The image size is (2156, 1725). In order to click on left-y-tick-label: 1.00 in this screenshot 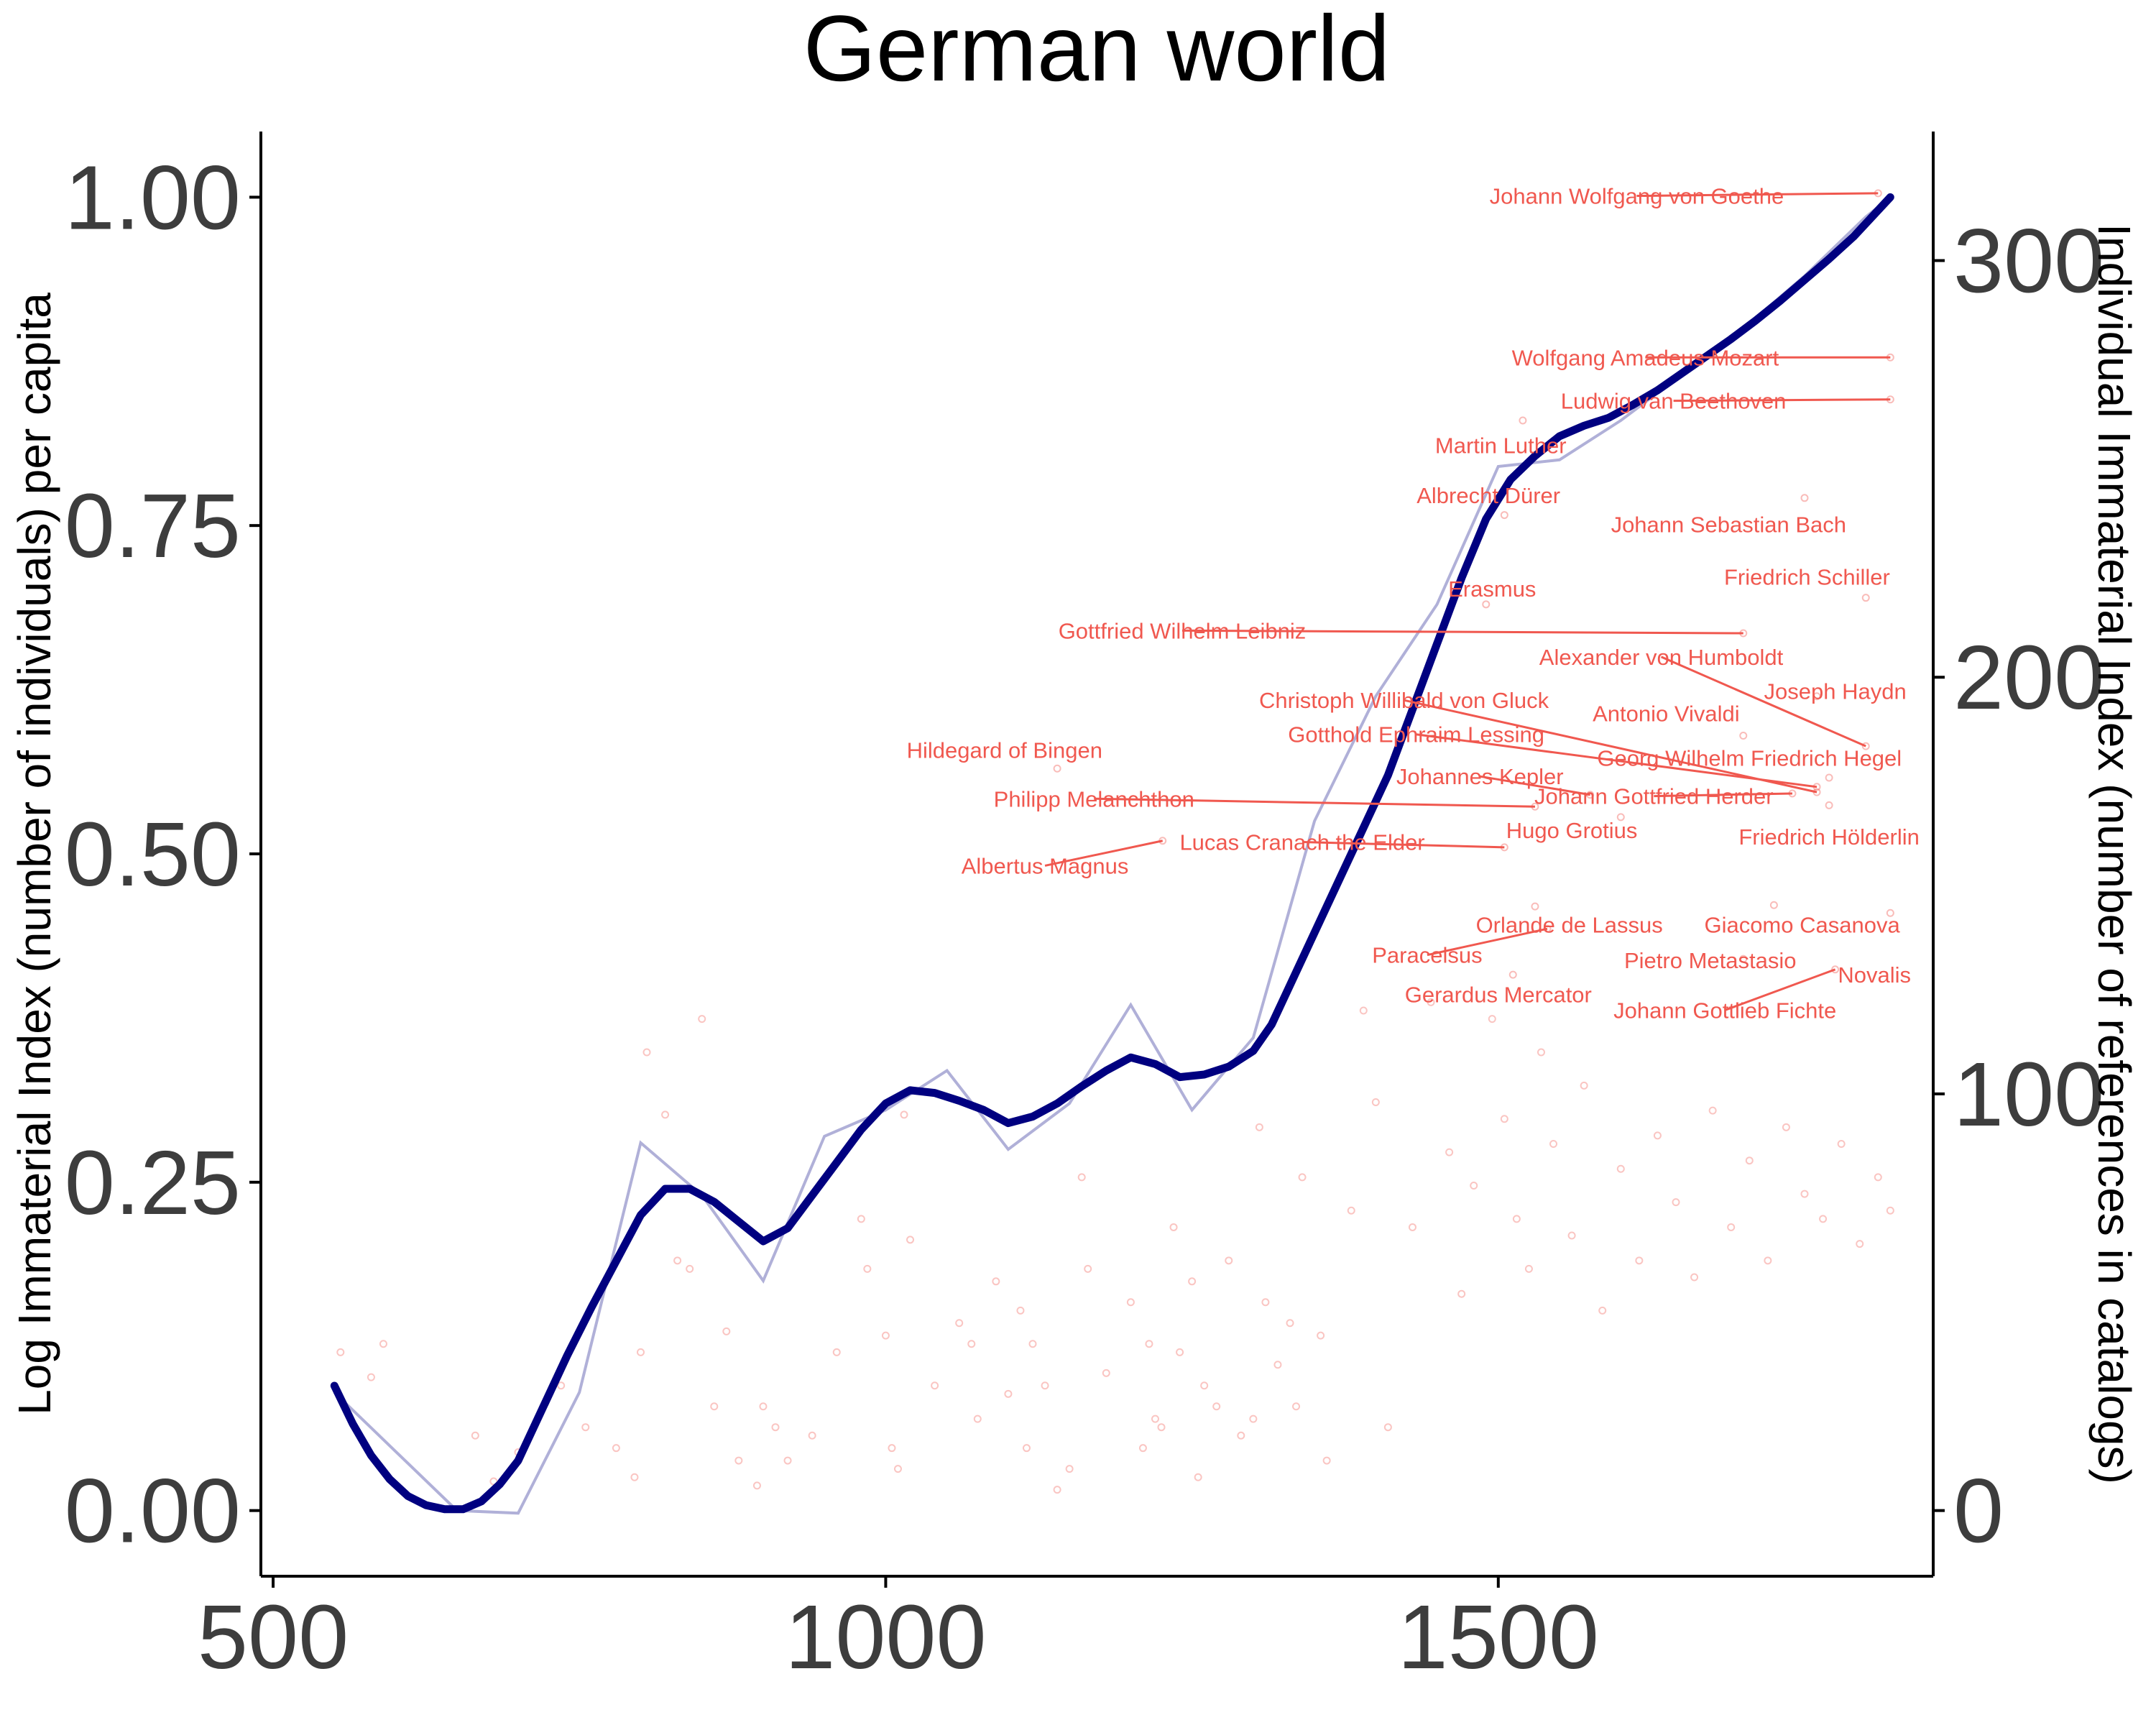, I will do `click(153, 197)`.